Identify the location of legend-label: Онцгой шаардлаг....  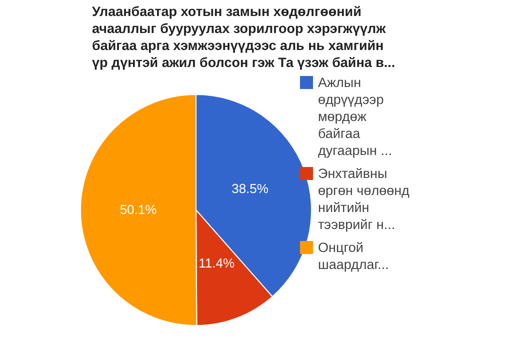
(354, 256).